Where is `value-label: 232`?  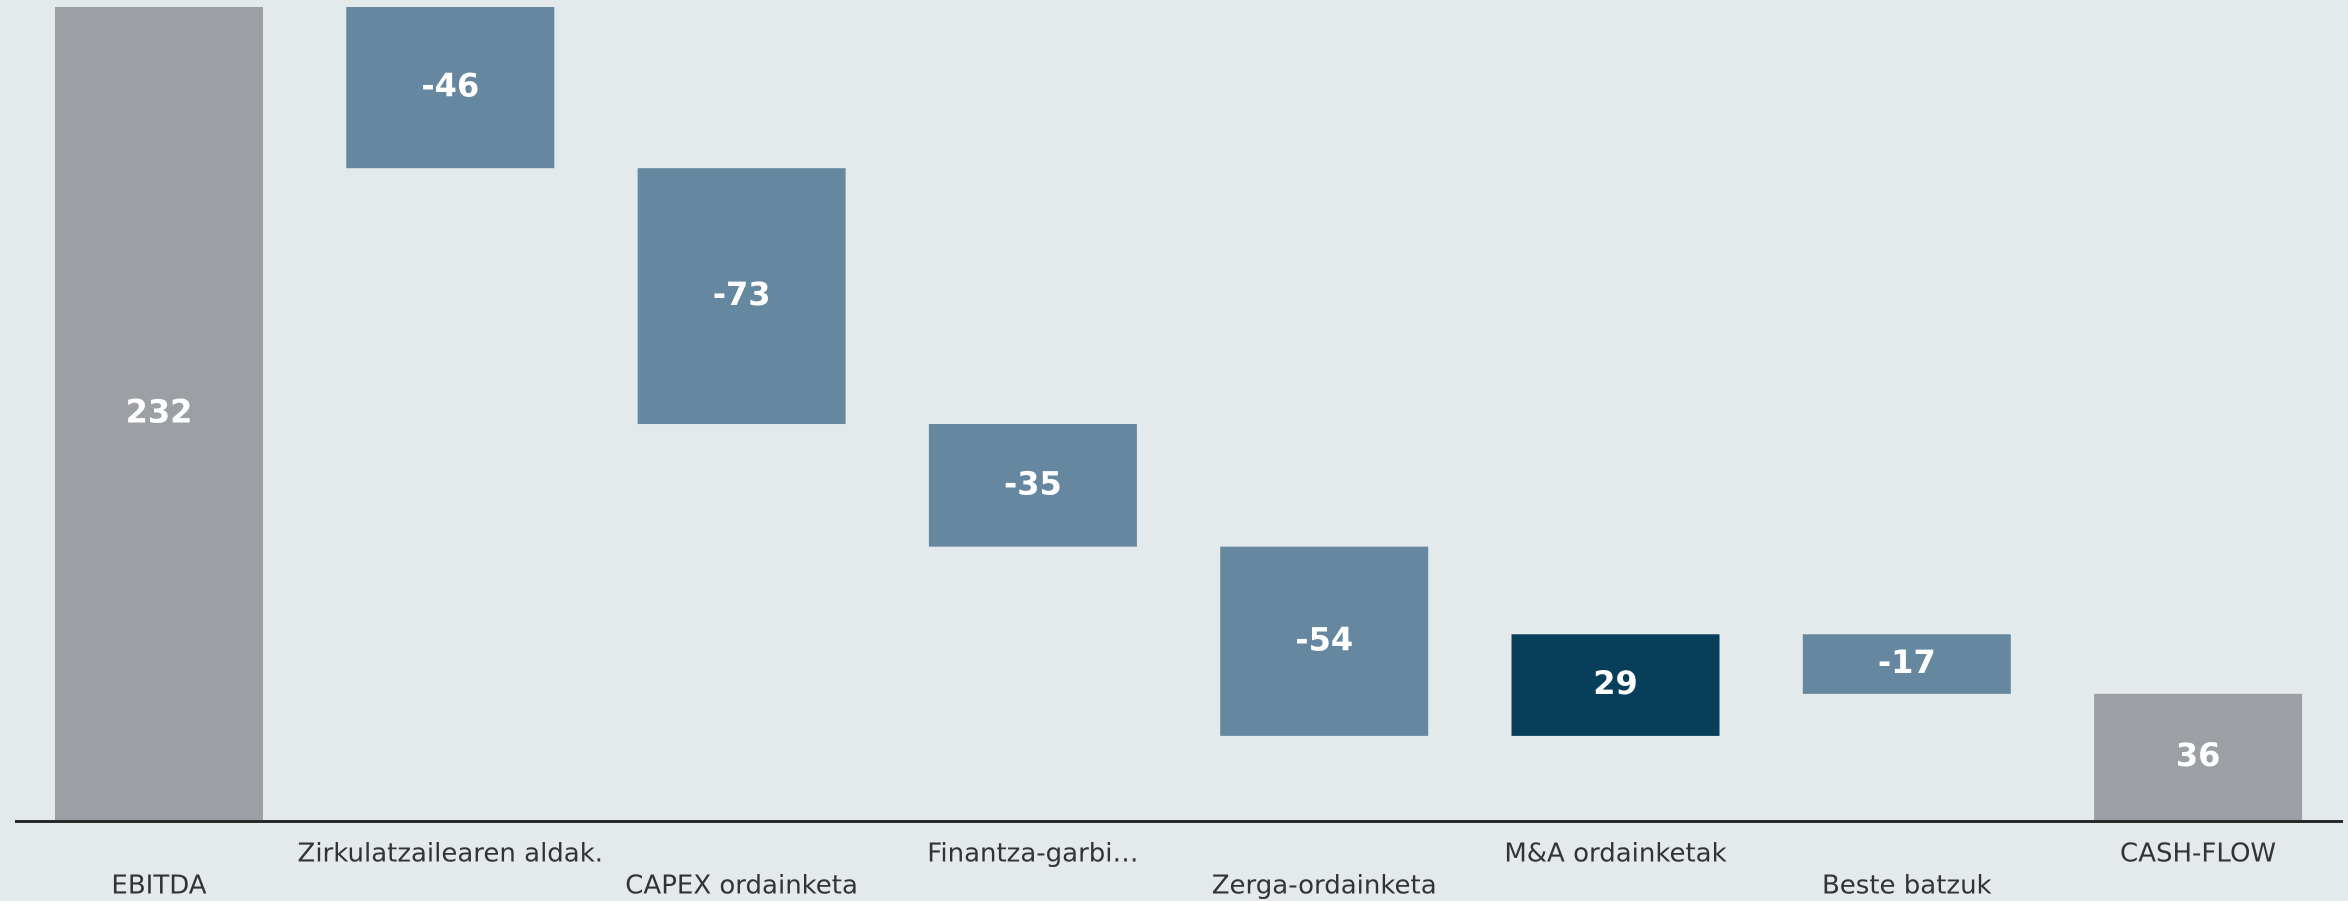
value-label: 232 is located at coordinates (159, 412).